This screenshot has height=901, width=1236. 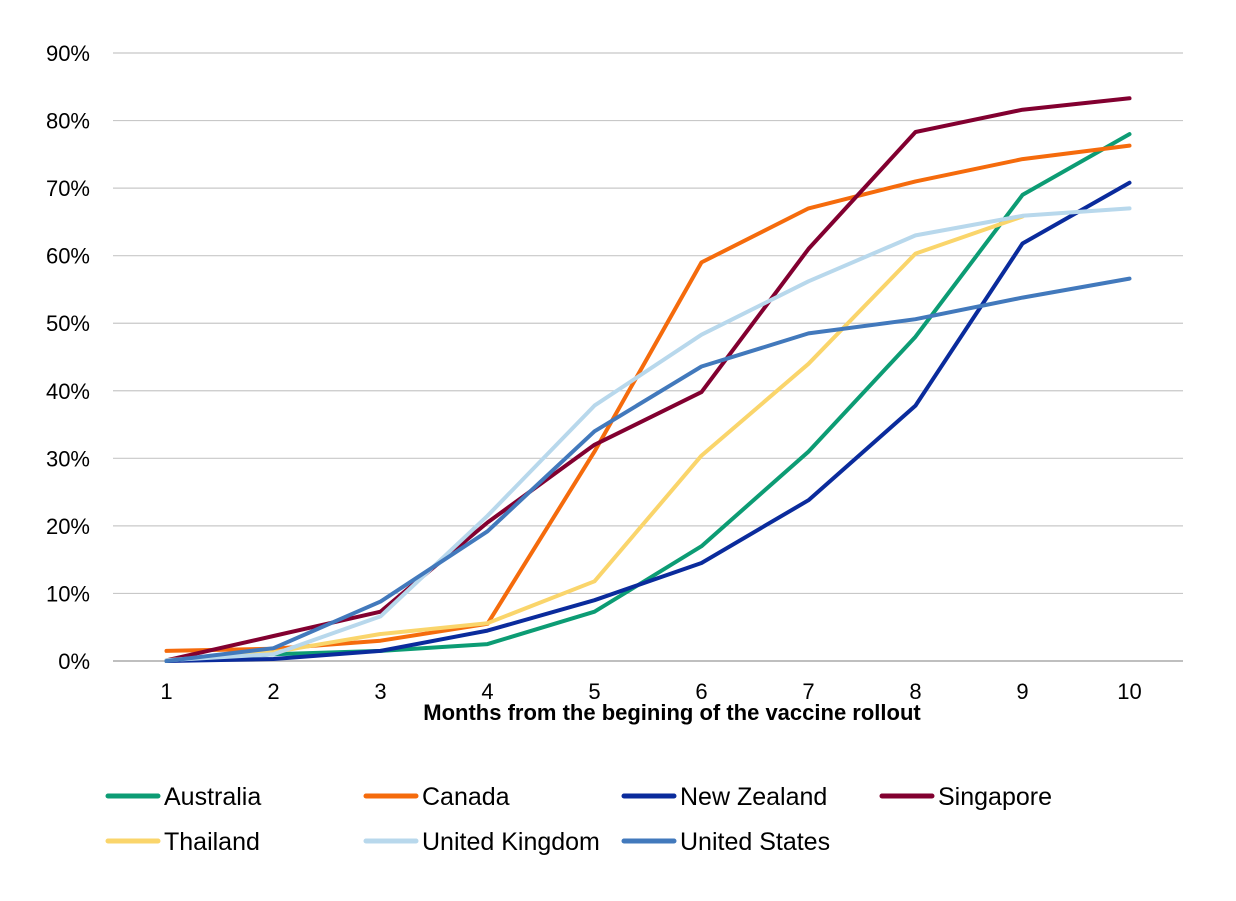 I want to click on x-tick-label: 8, so click(x=915, y=691).